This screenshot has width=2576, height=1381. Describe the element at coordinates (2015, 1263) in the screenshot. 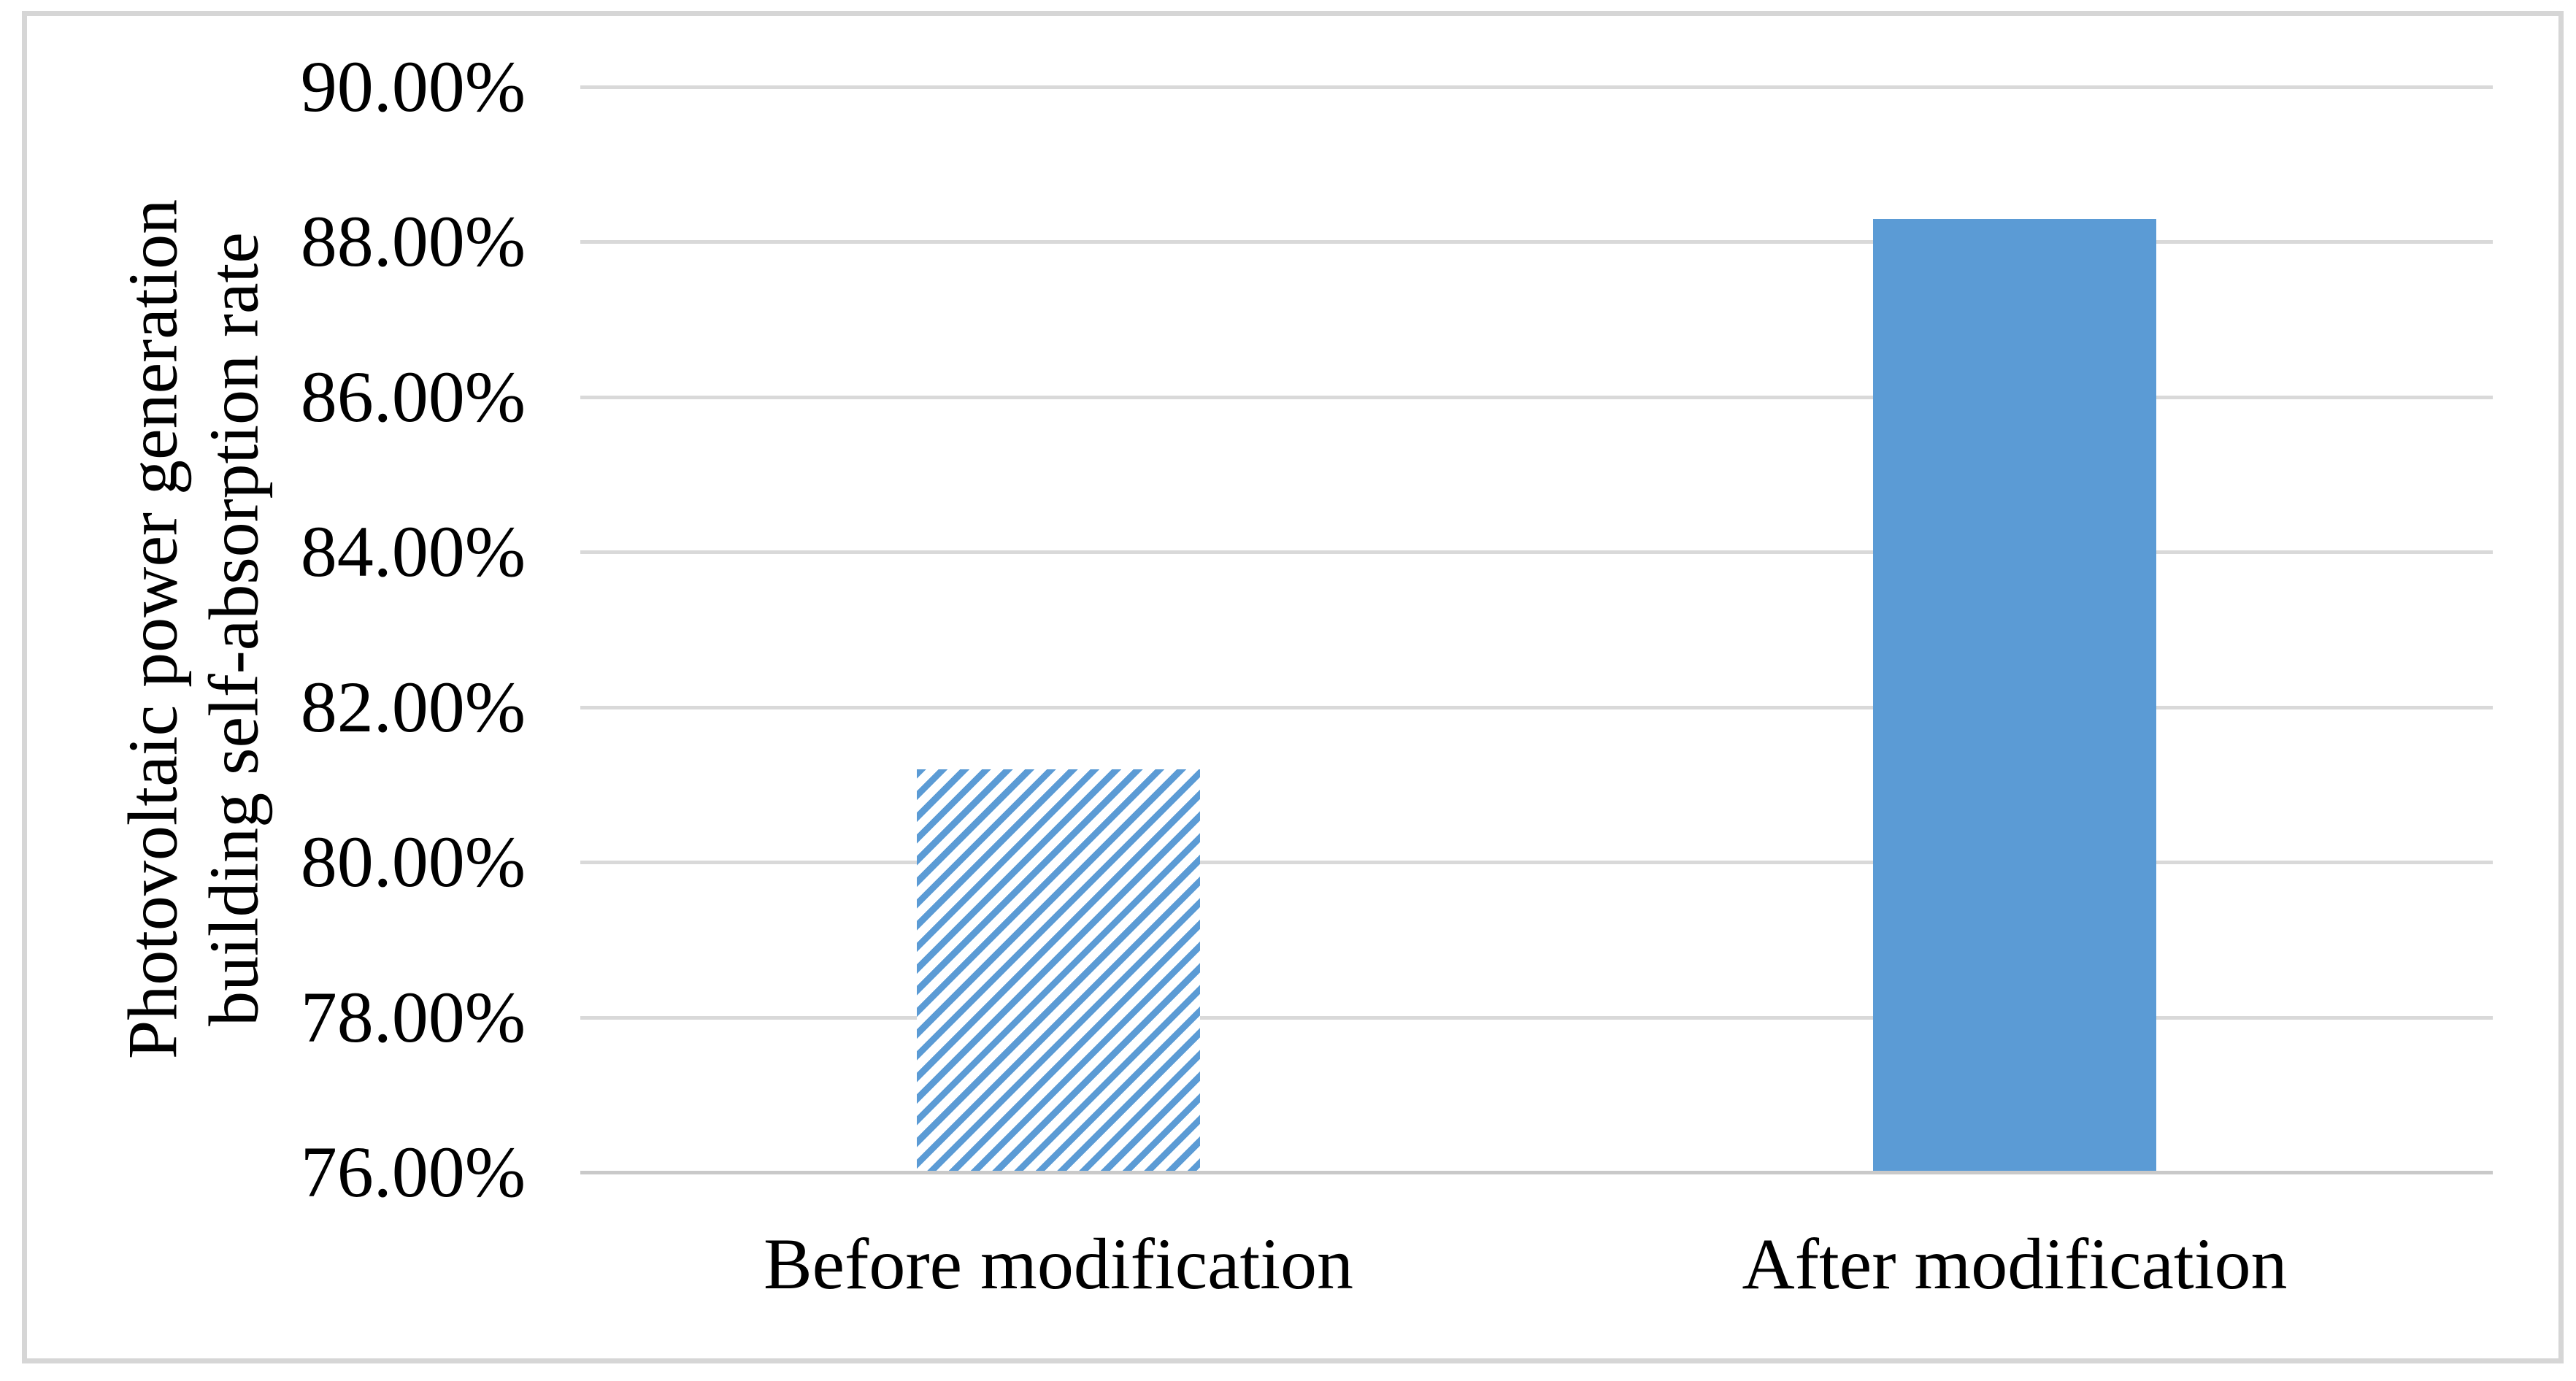

I see `x-axis-label-after-modification: After modification` at that location.